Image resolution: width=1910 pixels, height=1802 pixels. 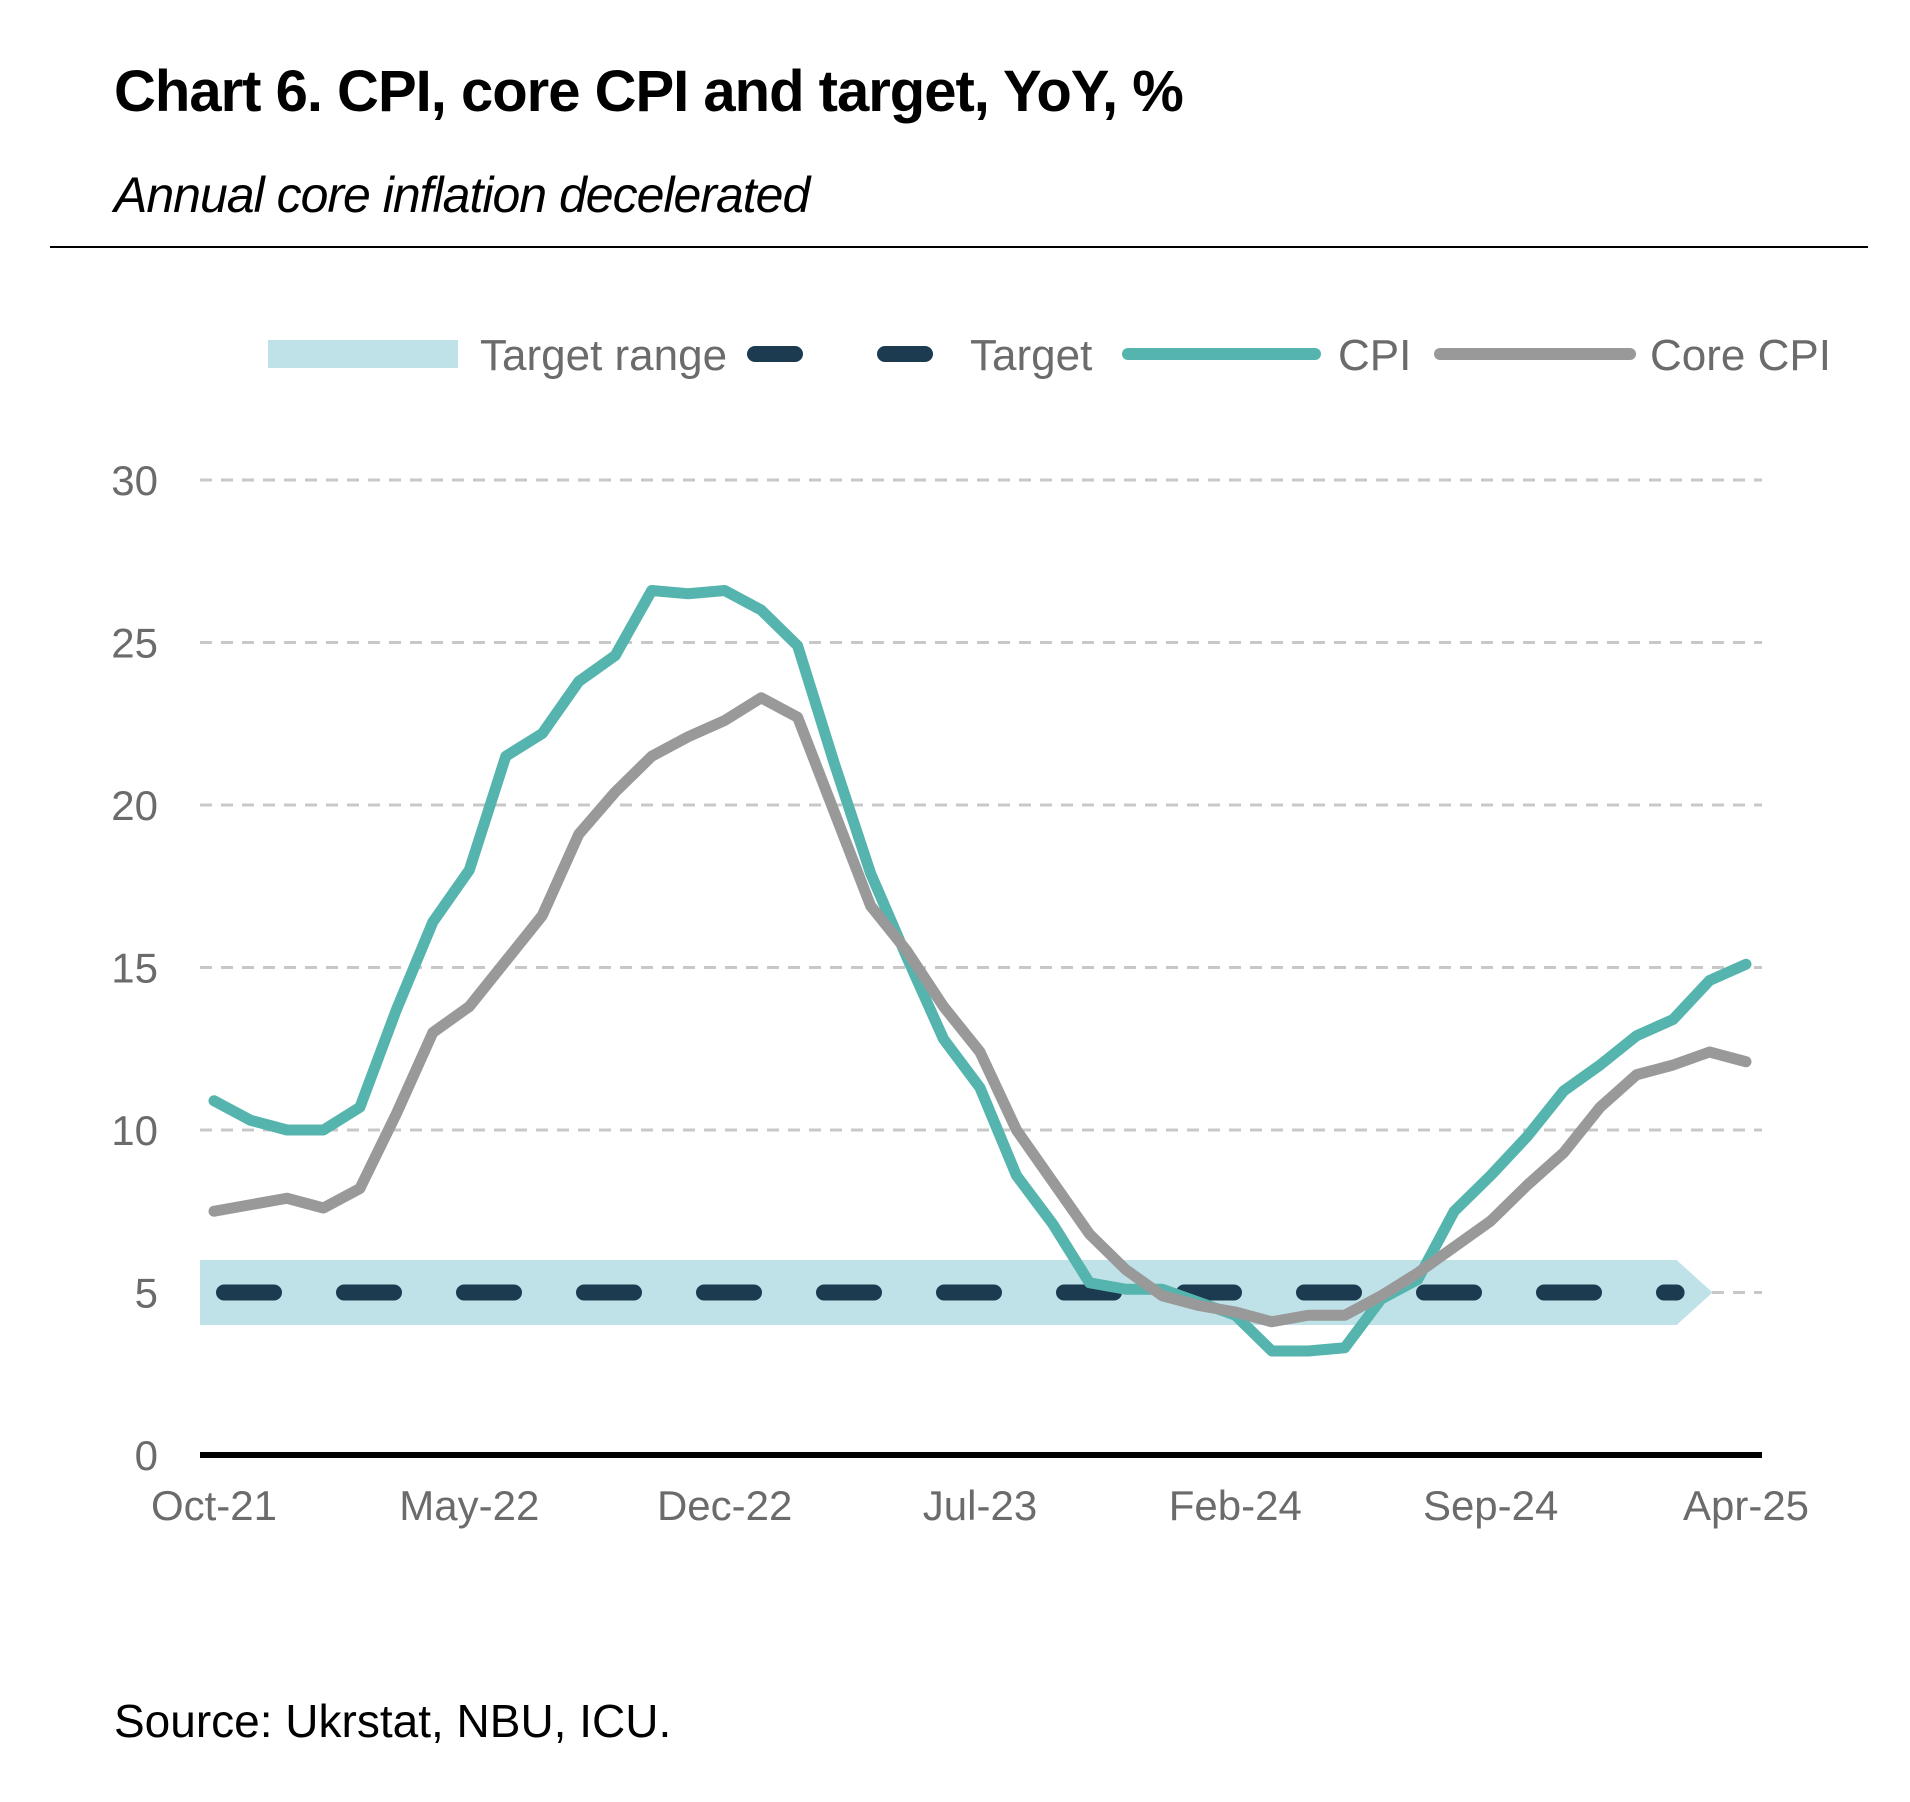 I want to click on x-tick-label: Dec-22, so click(x=724, y=1505).